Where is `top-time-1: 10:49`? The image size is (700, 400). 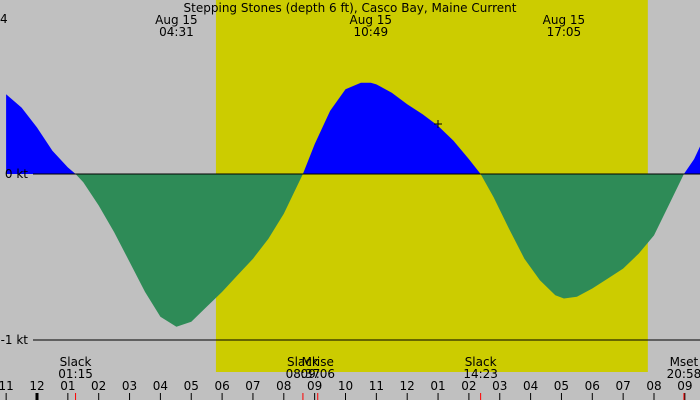 top-time-1: 10:49 is located at coordinates (371, 32).